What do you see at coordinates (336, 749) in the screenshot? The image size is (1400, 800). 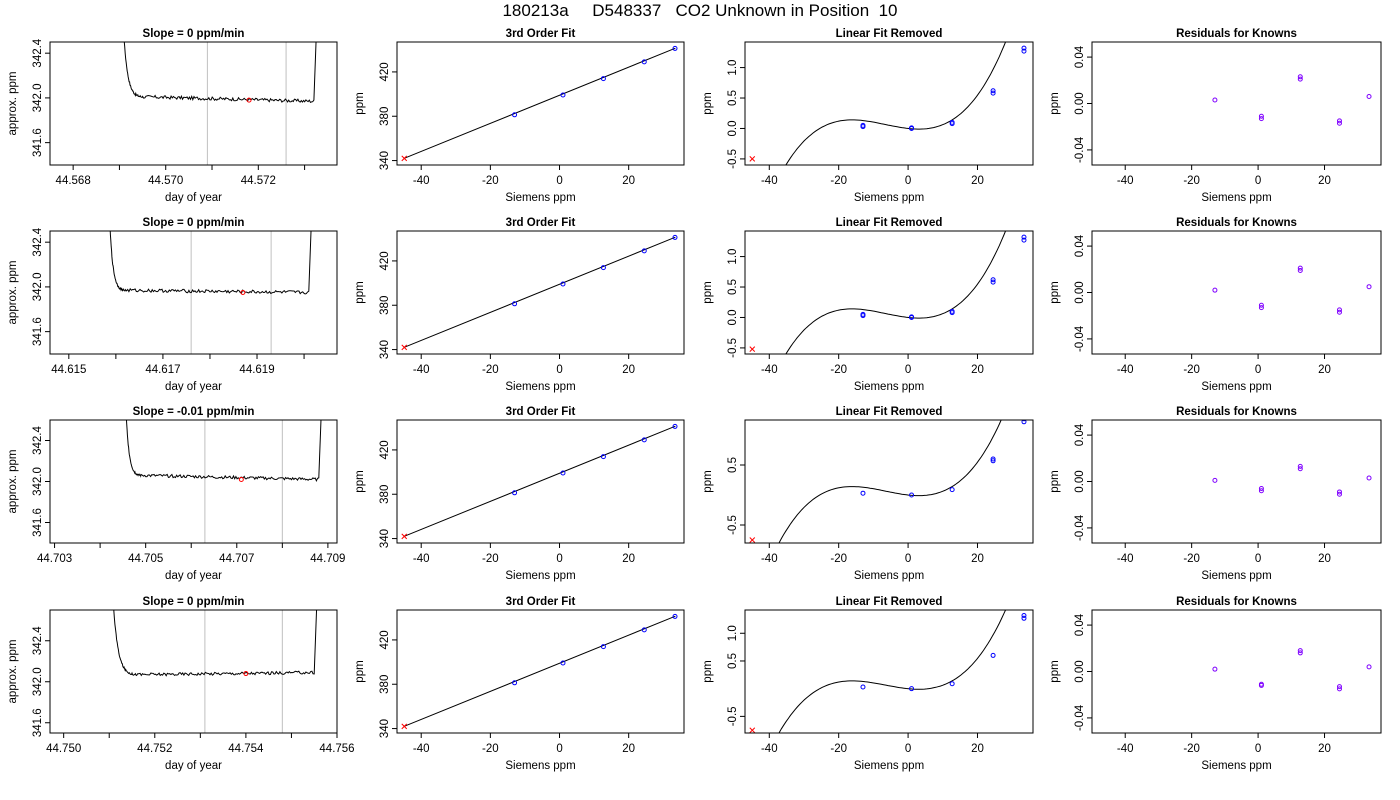 I see `x-tick-label: 44.756` at bounding box center [336, 749].